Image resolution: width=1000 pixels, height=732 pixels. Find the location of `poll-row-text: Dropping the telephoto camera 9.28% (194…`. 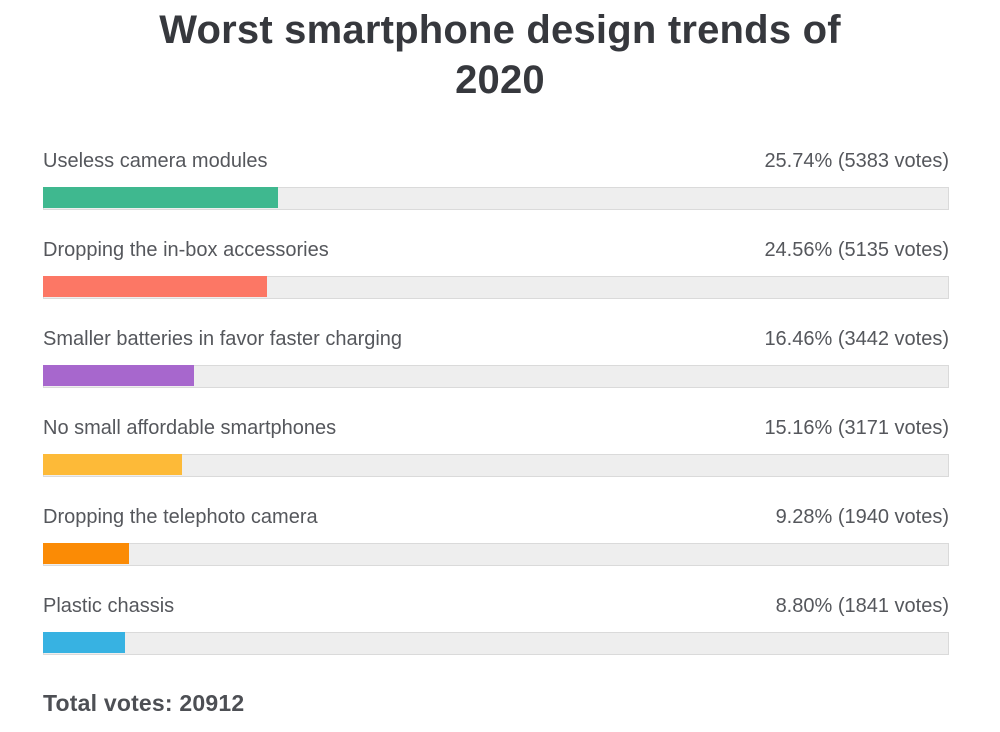

poll-row-text: Dropping the telephoto camera 9.28% (194… is located at coordinates (496, 517).